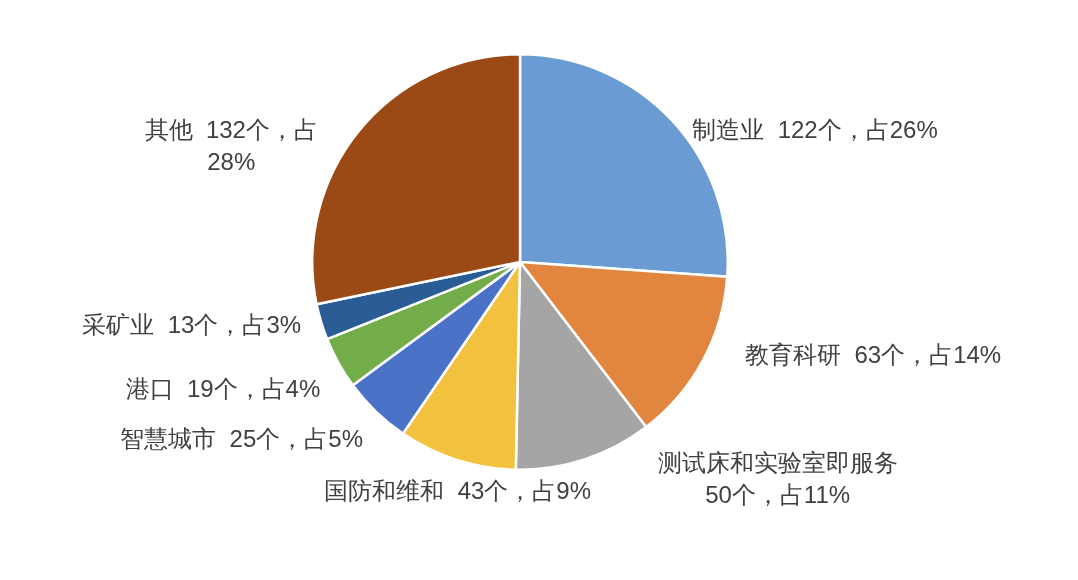 Image resolution: width=1078 pixels, height=580 pixels. Describe the element at coordinates (241, 439) in the screenshot. I see `slice-label: 智慧城市 25个，占5%` at that location.